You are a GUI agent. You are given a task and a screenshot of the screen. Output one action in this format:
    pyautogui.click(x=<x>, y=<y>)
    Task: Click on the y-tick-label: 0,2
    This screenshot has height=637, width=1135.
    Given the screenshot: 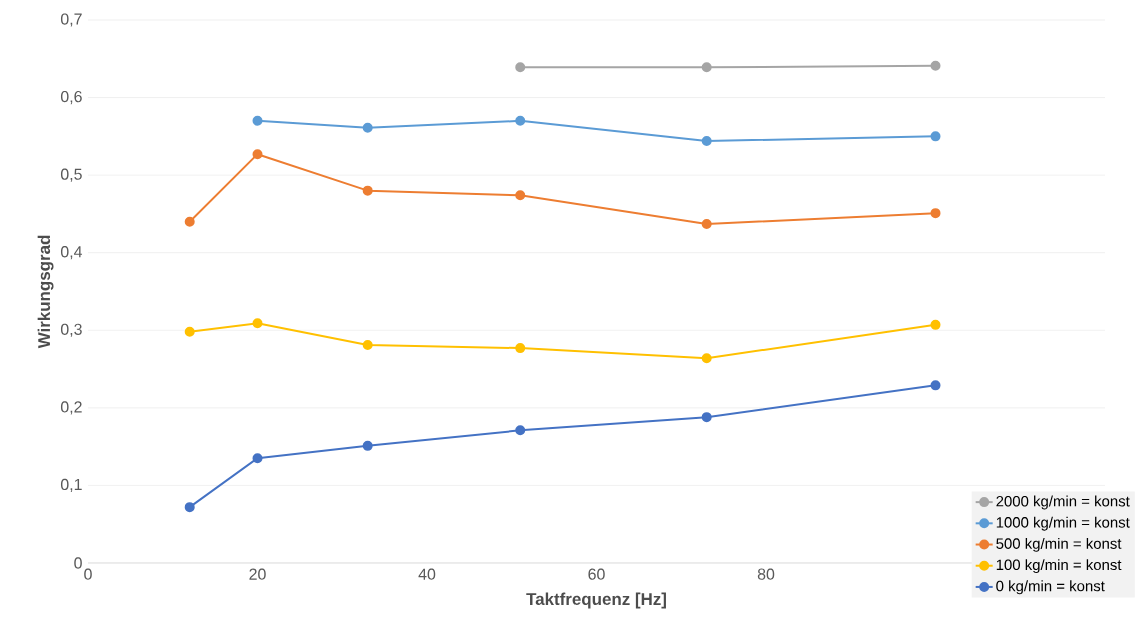 What is the action you would take?
    pyautogui.click(x=71, y=408)
    